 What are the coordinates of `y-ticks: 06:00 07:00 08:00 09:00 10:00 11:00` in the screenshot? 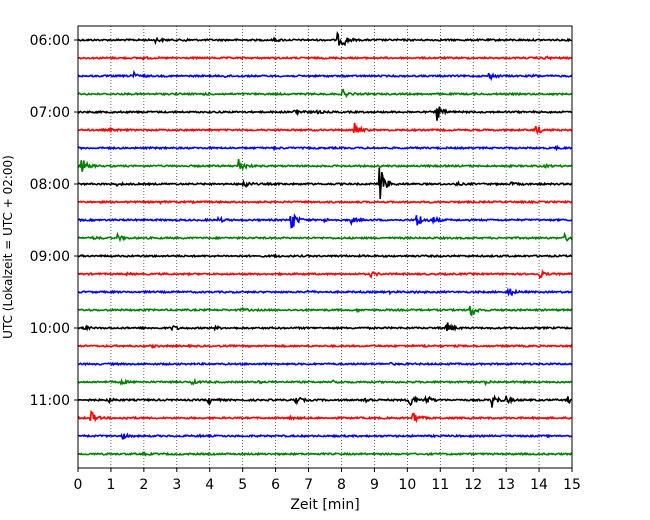 It's located at (54, 221).